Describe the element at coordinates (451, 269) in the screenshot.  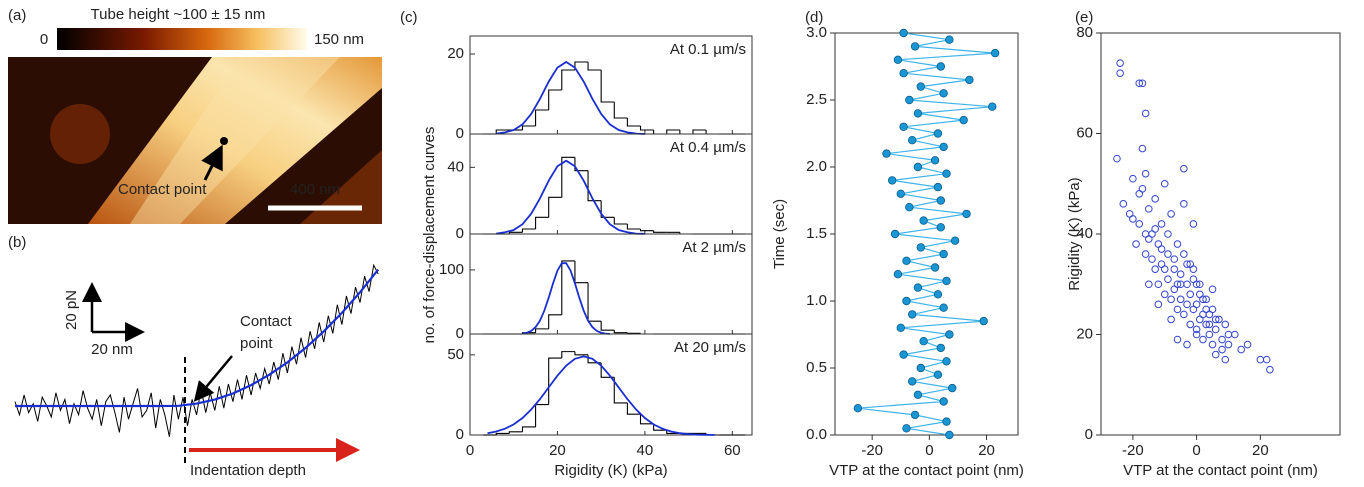
I see `y-tick-label: 100` at that location.